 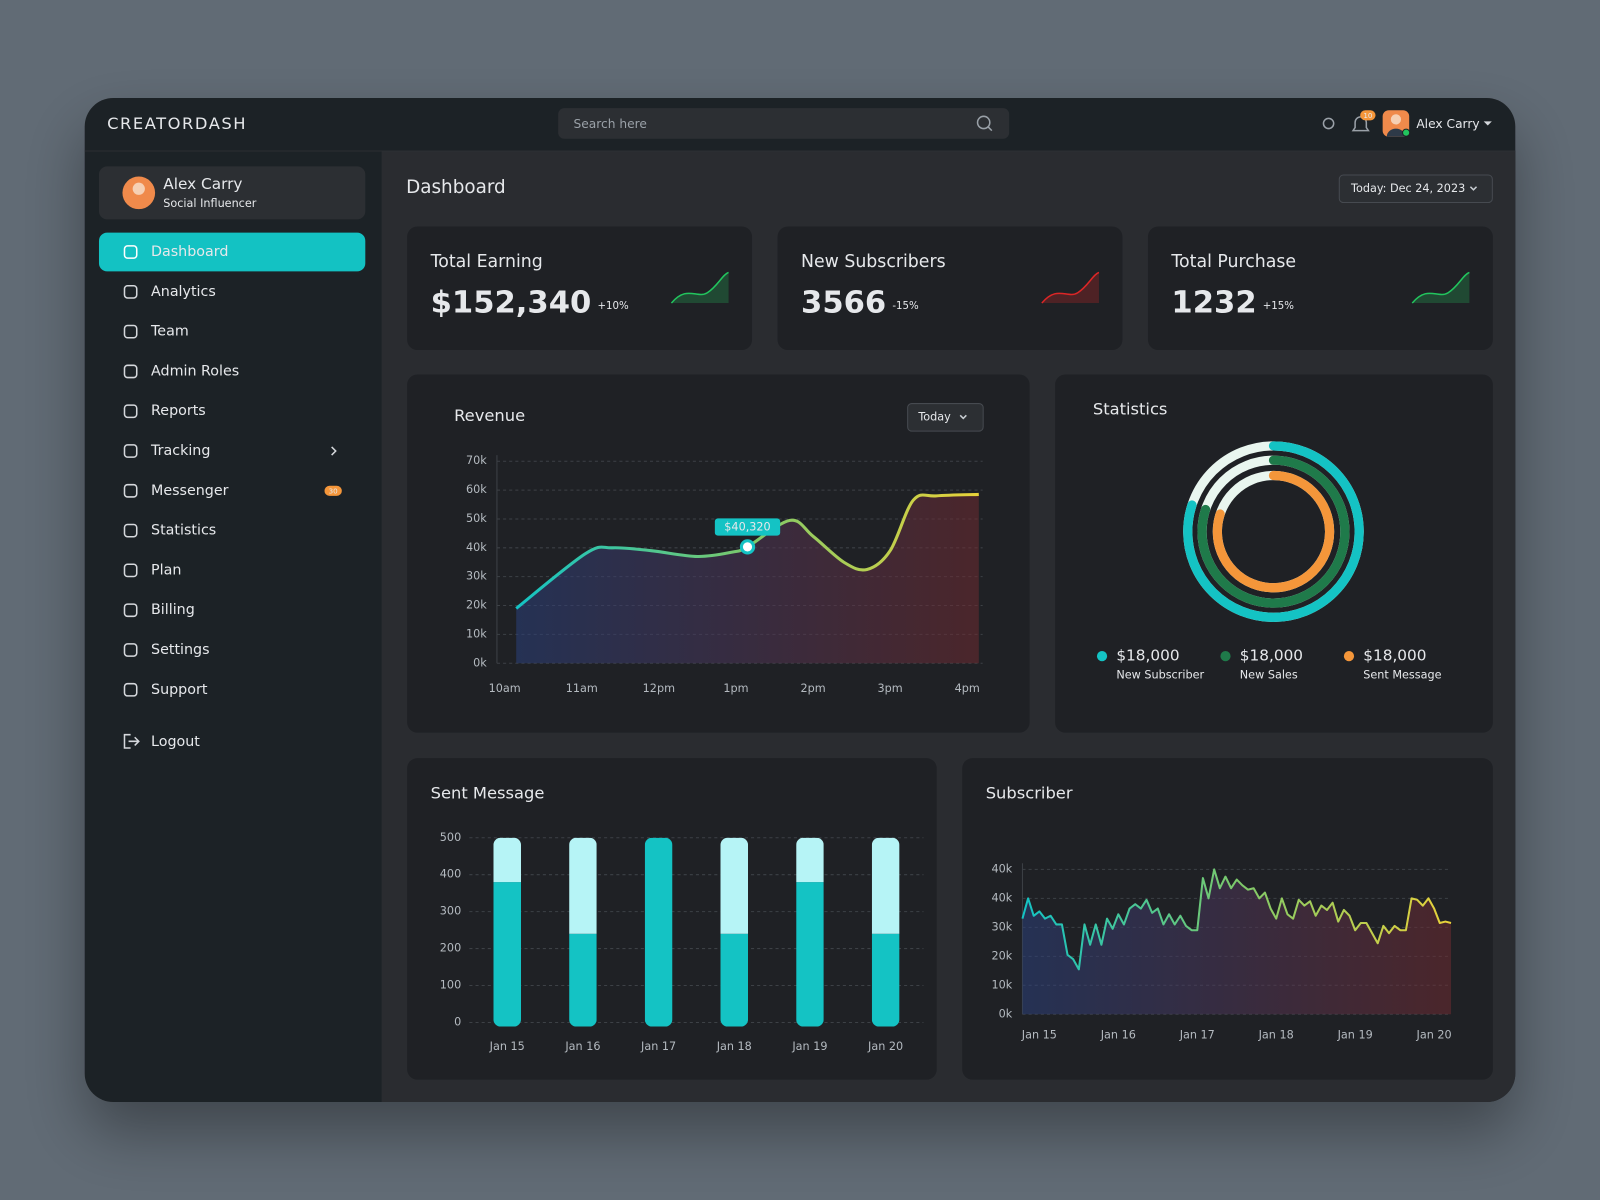 I want to click on nav-item: Team, so click(x=156, y=332).